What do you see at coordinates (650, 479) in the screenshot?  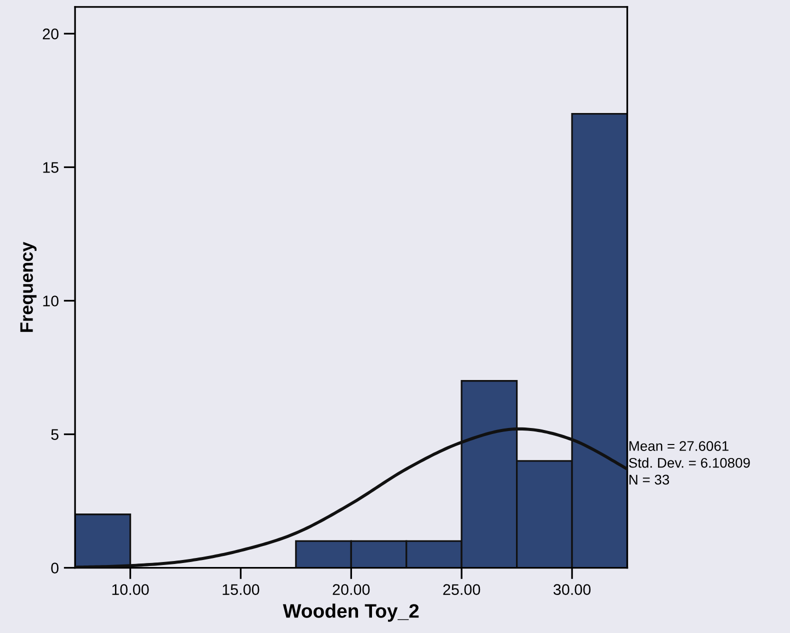 I see `text: N = 33` at bounding box center [650, 479].